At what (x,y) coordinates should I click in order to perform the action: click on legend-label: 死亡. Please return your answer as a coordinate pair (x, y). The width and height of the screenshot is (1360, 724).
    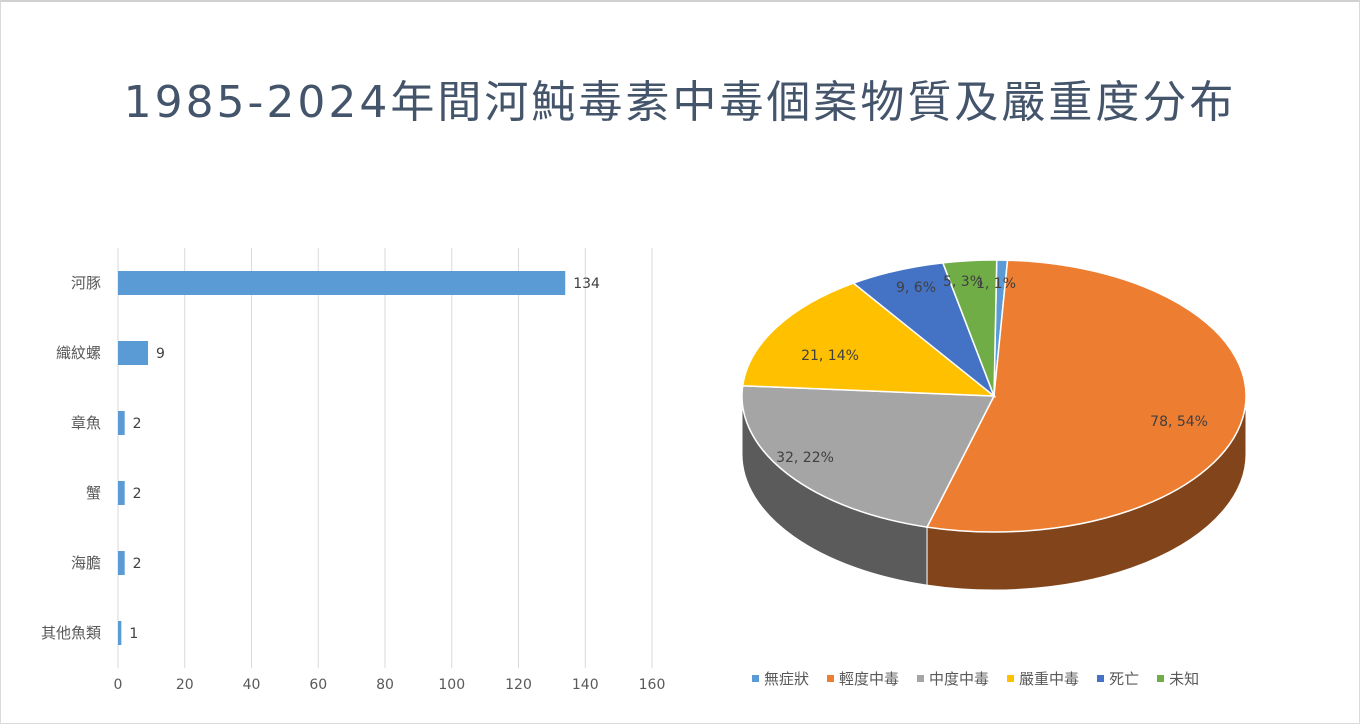
    Looking at the image, I should click on (1124, 679).